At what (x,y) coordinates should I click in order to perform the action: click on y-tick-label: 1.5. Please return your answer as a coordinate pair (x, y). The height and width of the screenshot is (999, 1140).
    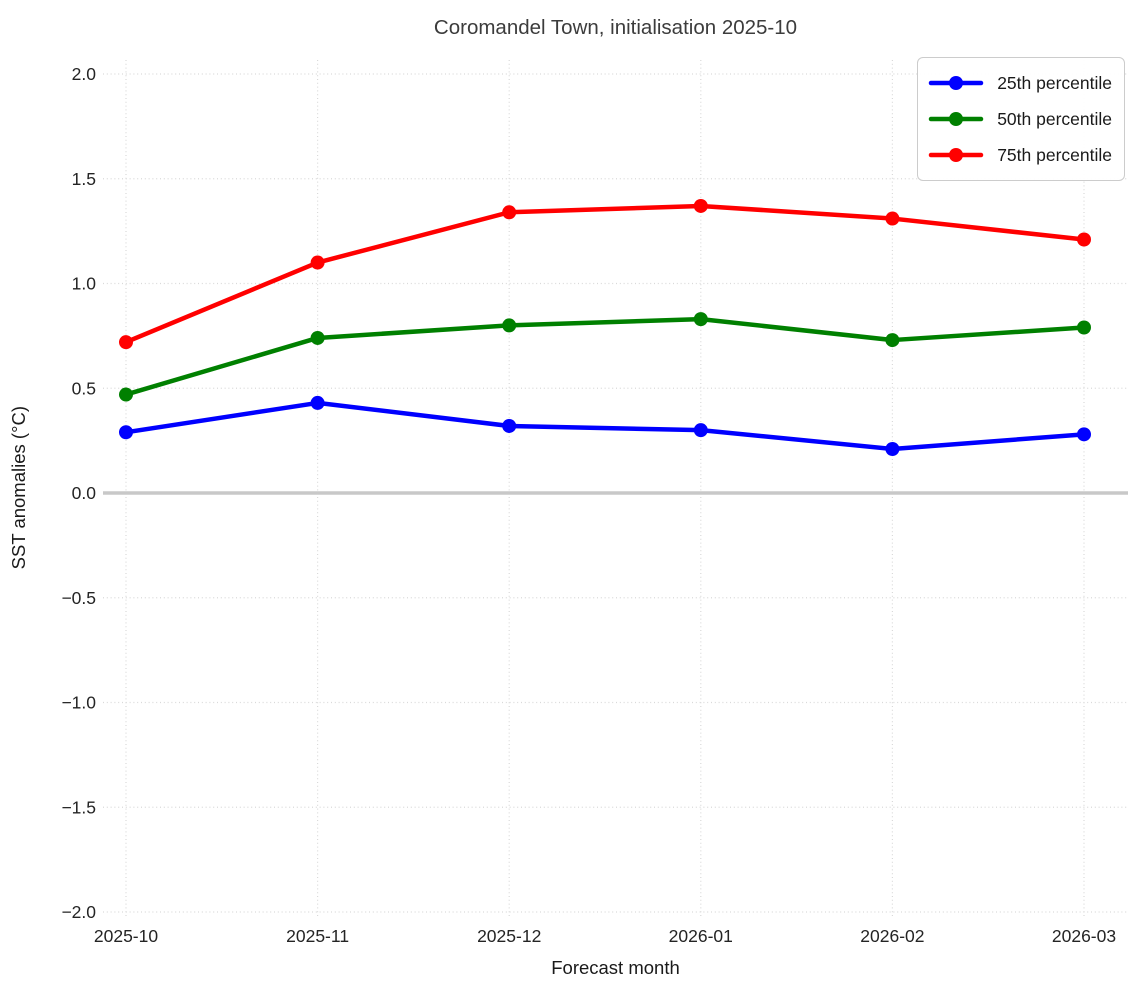
    Looking at the image, I should click on (84, 179).